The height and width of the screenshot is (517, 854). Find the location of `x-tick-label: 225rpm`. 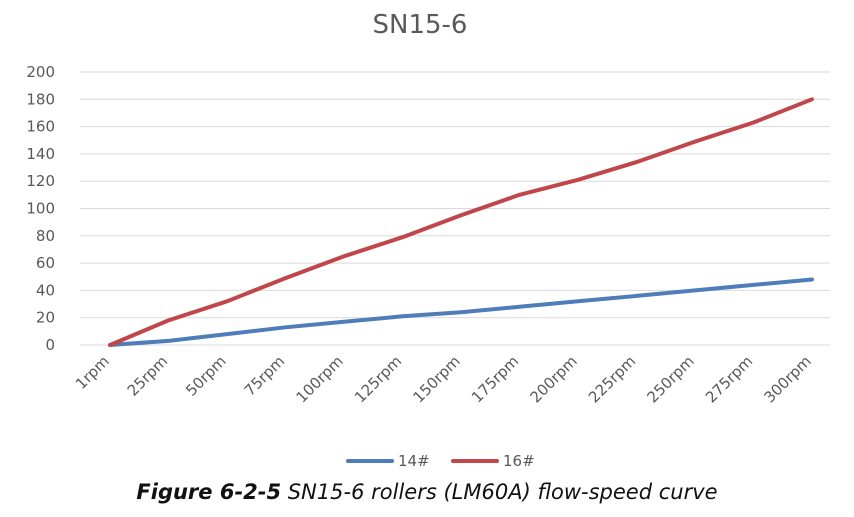

x-tick-label: 225rpm is located at coordinates (612, 379).